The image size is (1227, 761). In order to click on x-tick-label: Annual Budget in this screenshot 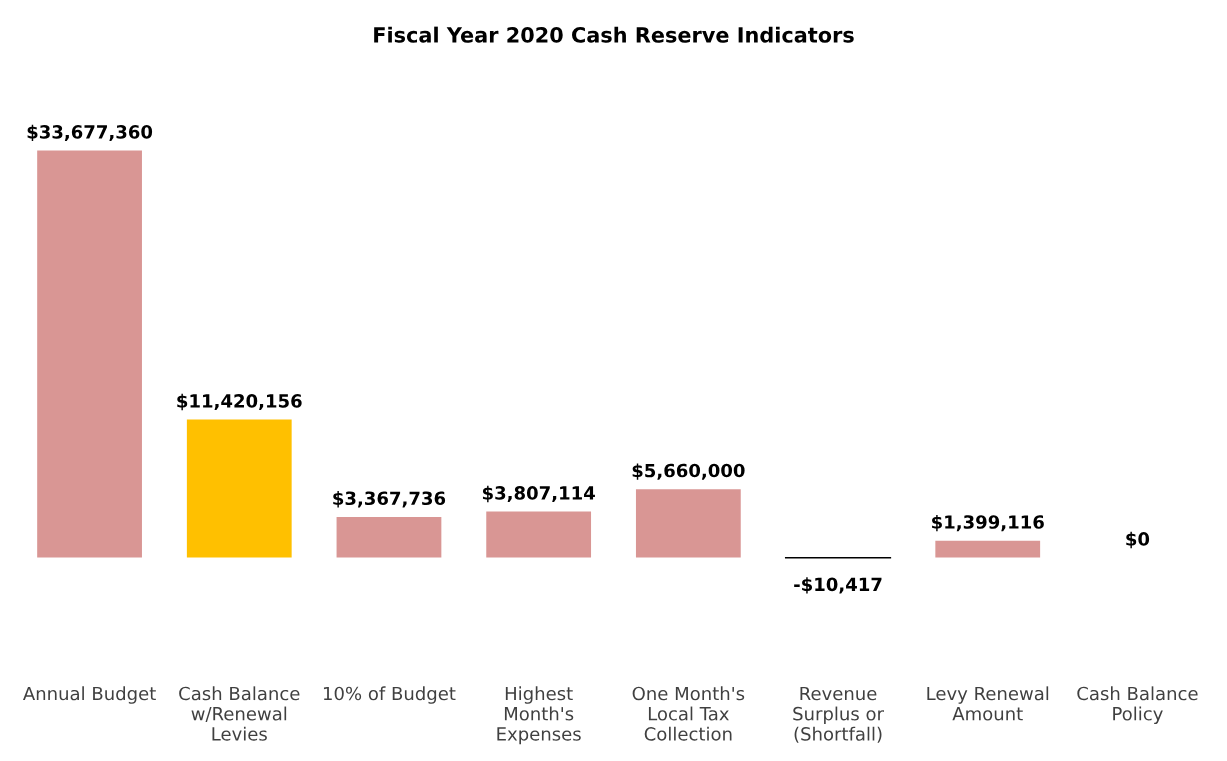, I will do `click(89, 695)`.